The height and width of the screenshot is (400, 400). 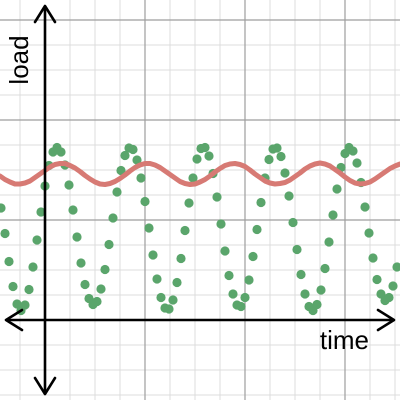 What do you see at coordinates (200, 173) in the screenshot?
I see `solid-series-line` at bounding box center [200, 173].